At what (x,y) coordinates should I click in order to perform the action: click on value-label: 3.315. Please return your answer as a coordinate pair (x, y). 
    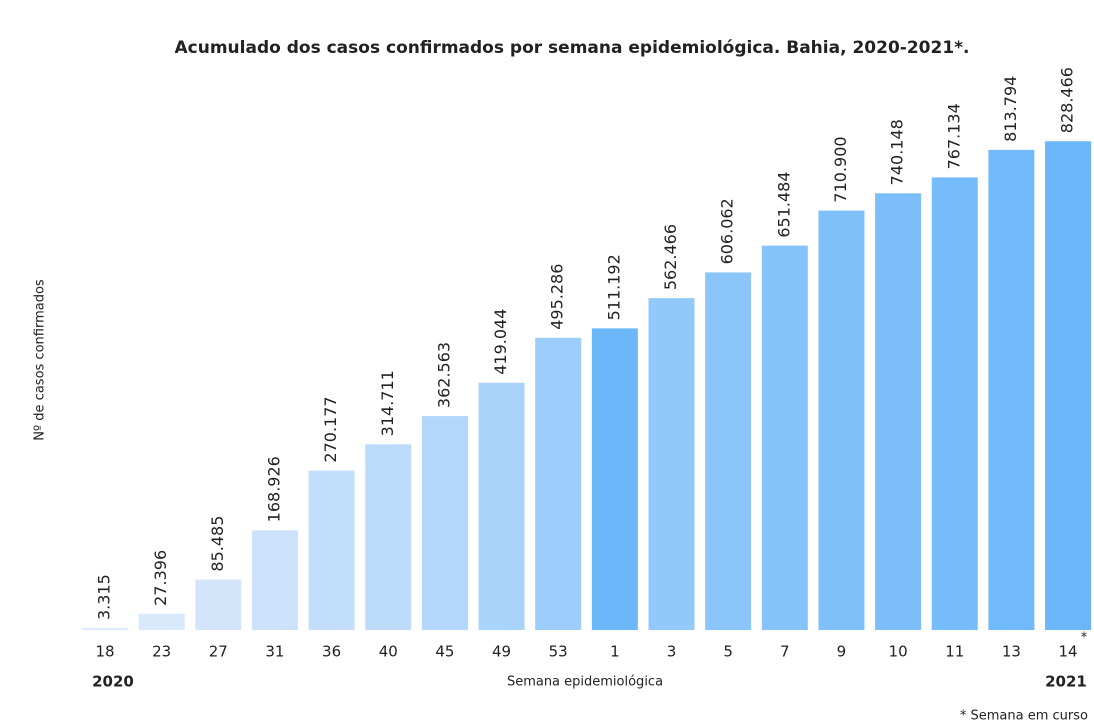
    Looking at the image, I should click on (104, 597).